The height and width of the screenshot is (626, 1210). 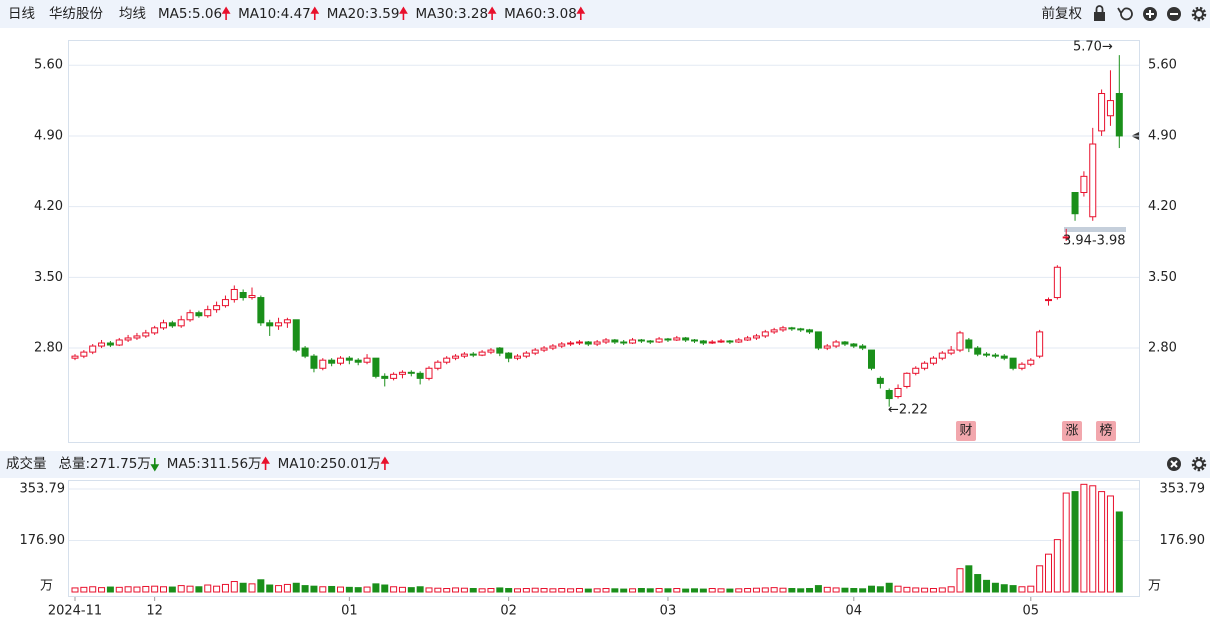 What do you see at coordinates (43, 540) in the screenshot?
I see `y-tick-label: 176.90` at bounding box center [43, 540].